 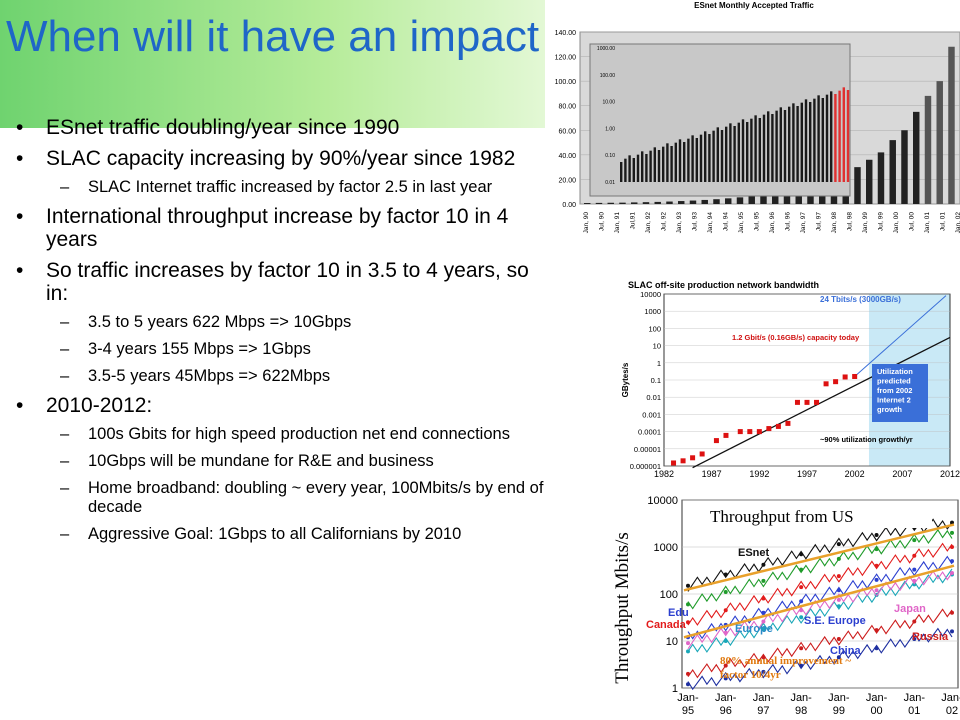 I want to click on y-tick-label: 0.1, so click(x=656, y=380).